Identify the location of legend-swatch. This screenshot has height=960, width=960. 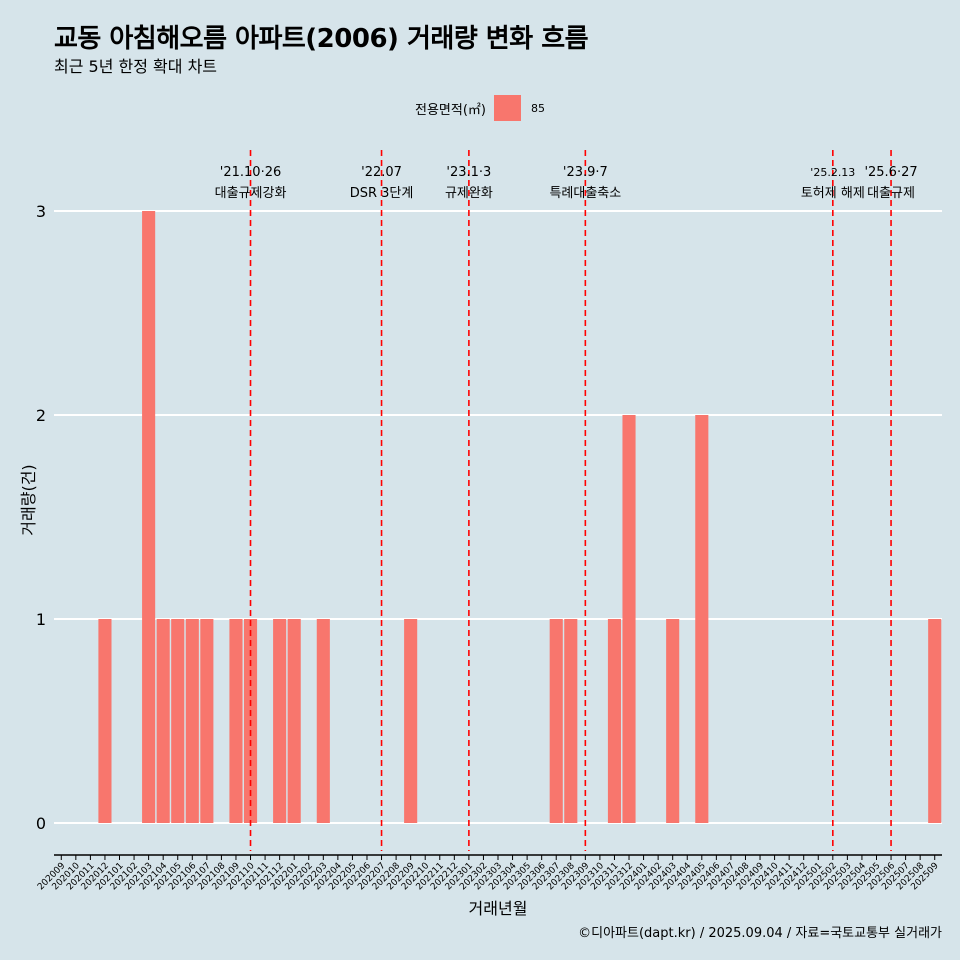
(507, 108).